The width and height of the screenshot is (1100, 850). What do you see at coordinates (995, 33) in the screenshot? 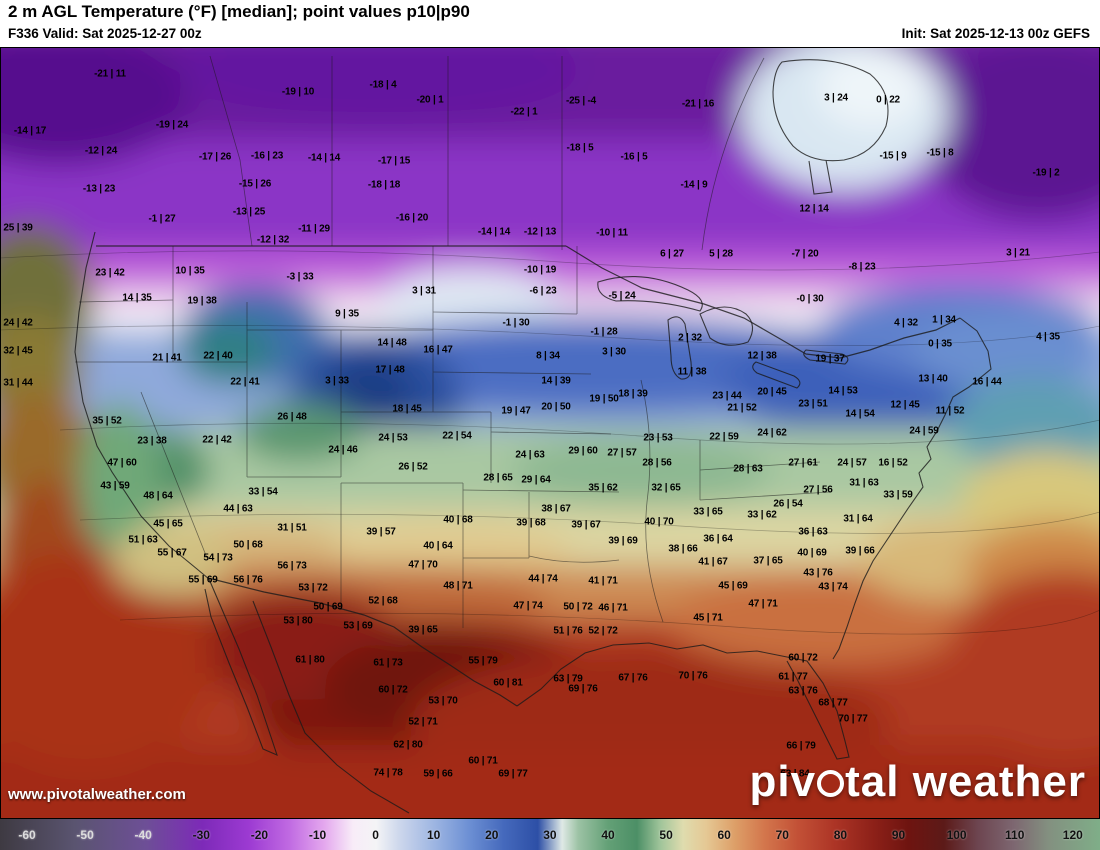
I see `init-time-label: Init: Sat 2025-12-13 00z GEFS` at bounding box center [995, 33].